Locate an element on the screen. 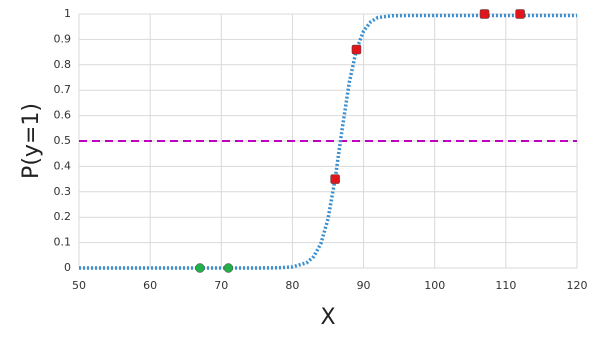 The width and height of the screenshot is (600, 343). x-tick-label: 80 is located at coordinates (292, 285).